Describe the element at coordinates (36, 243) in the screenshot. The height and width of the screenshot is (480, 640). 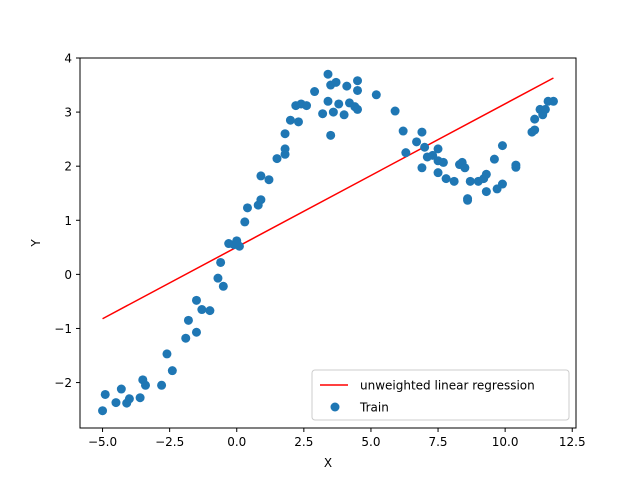
I see `y-axis-label: Y` at that location.